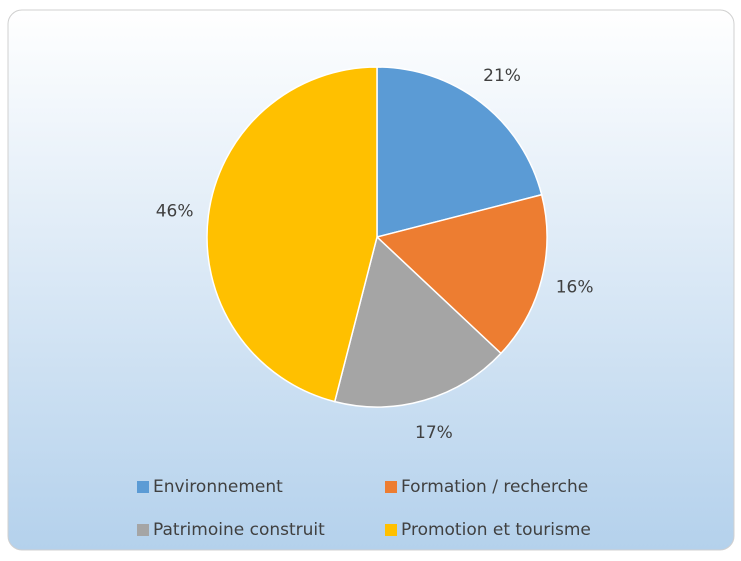  Describe the element at coordinates (175, 211) in the screenshot. I see `data-label: 46%` at that location.